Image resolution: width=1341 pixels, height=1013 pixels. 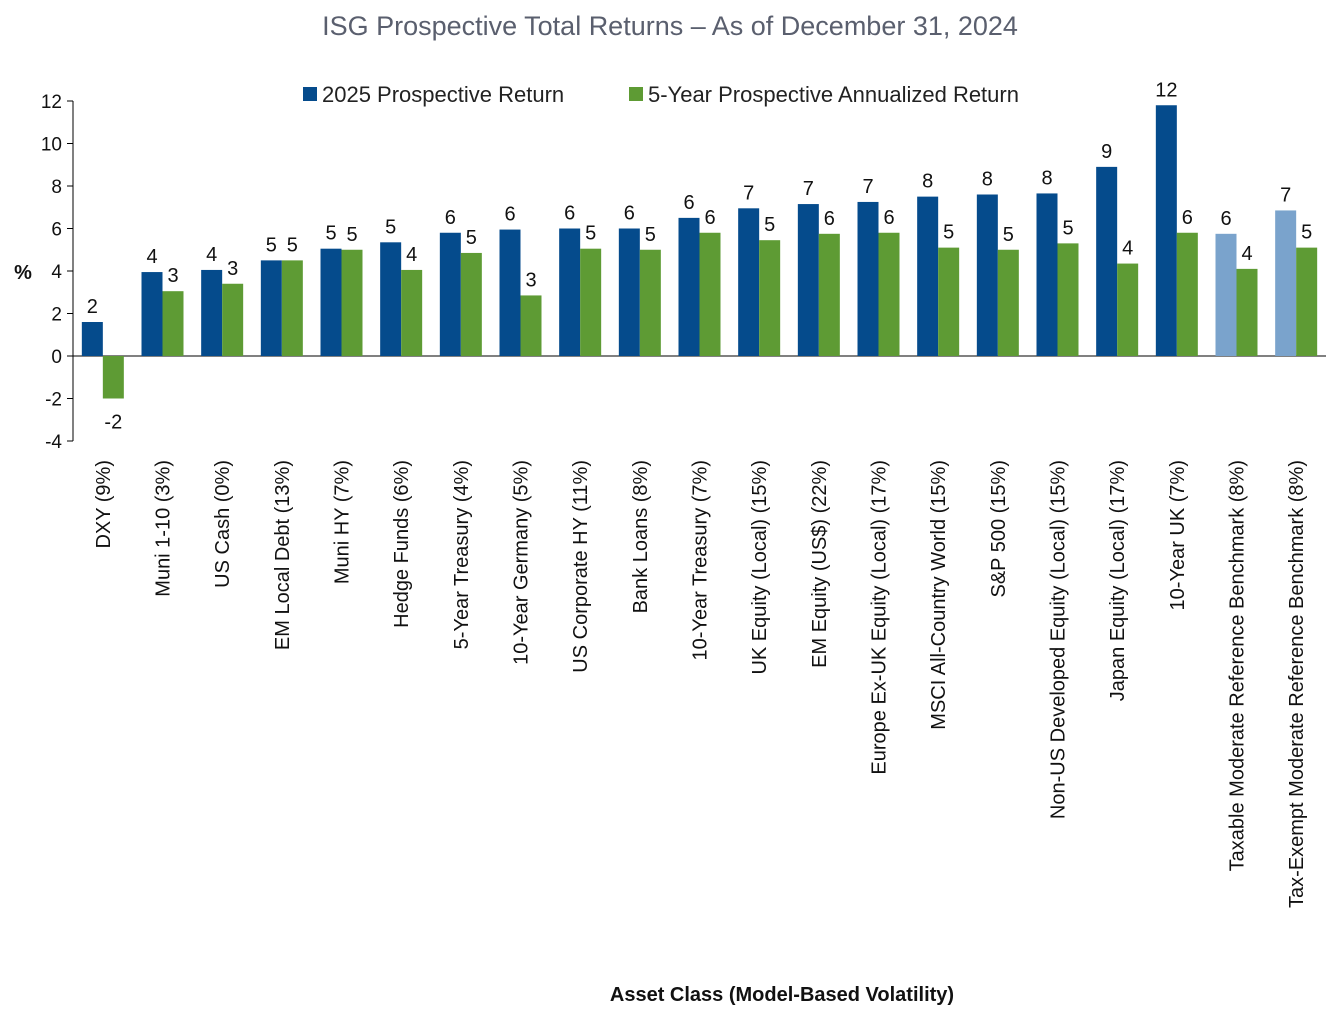 What do you see at coordinates (211, 255) in the screenshot?
I see `data-label-2025: 4` at bounding box center [211, 255].